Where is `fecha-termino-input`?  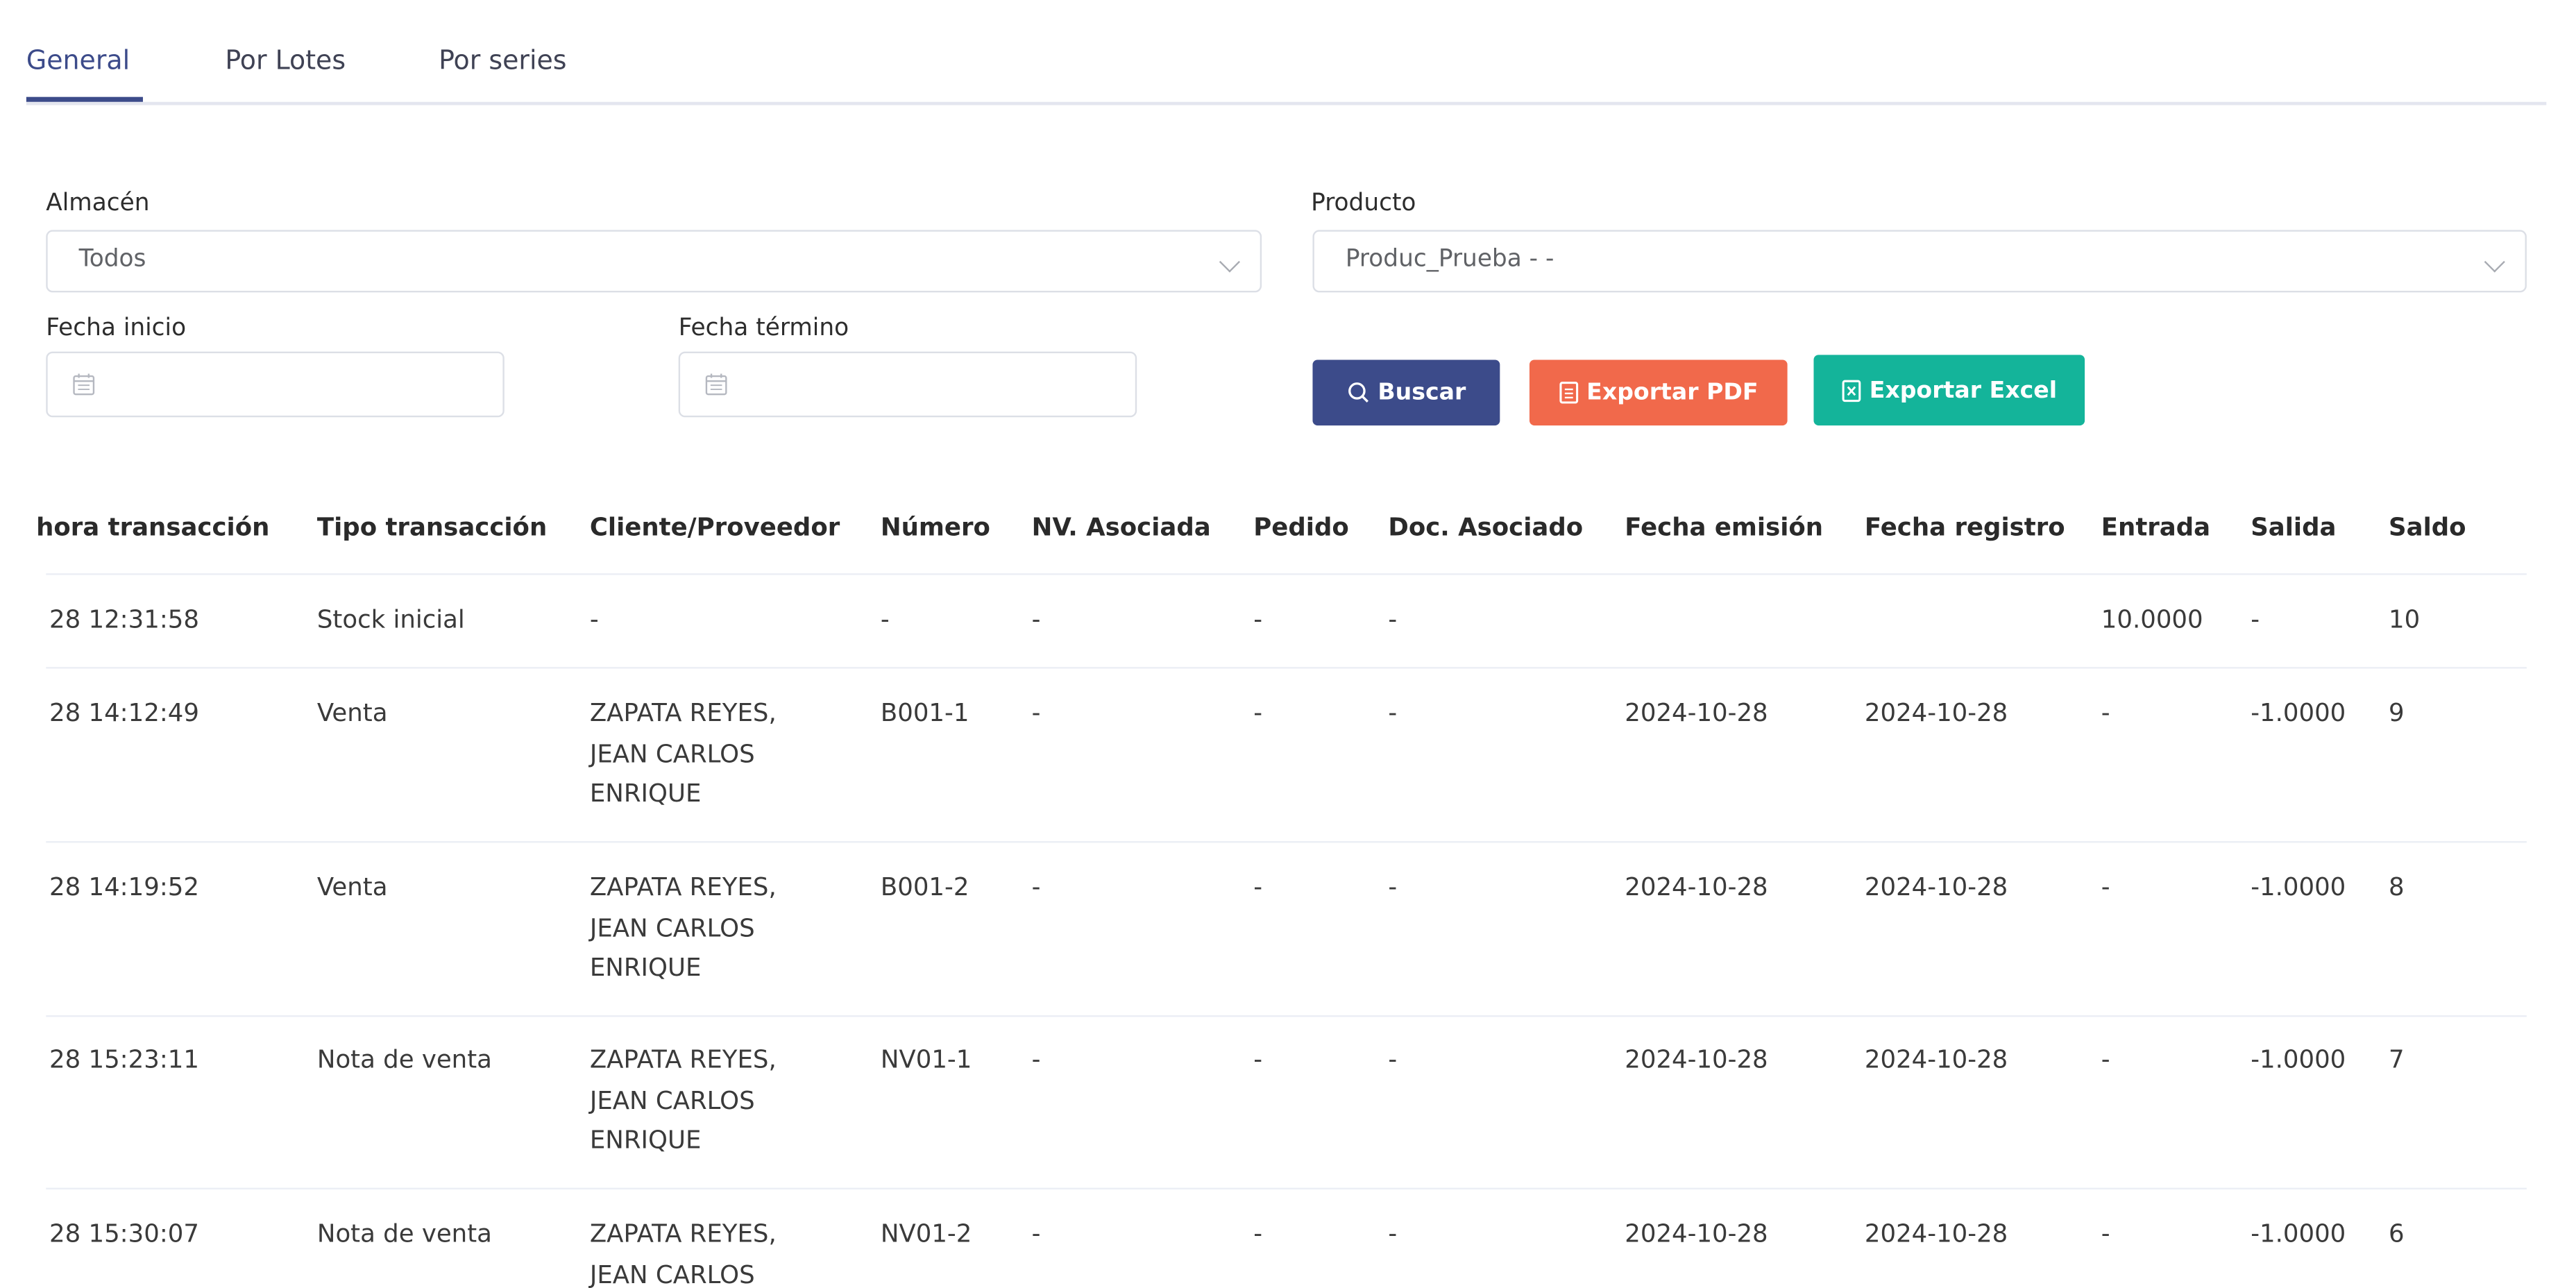 fecha-termino-input is located at coordinates (908, 385).